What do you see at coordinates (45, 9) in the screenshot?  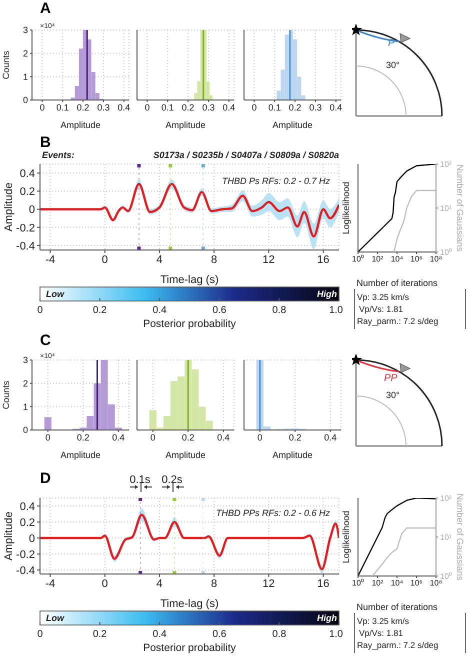 I see `chart-title: A` at bounding box center [45, 9].